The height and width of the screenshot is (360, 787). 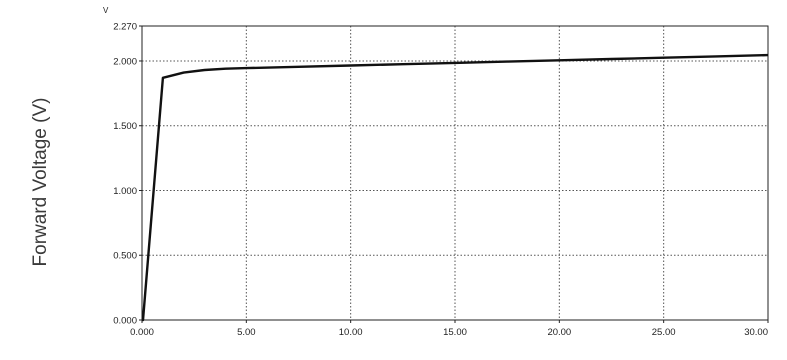 What do you see at coordinates (142, 332) in the screenshot?
I see `x-tick-label: 0.000` at bounding box center [142, 332].